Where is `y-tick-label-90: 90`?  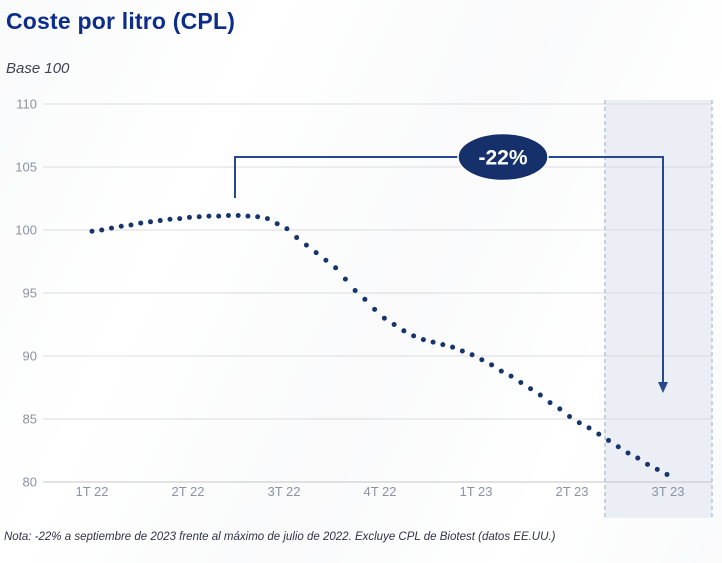 y-tick-label-90: 90 is located at coordinates (30, 356).